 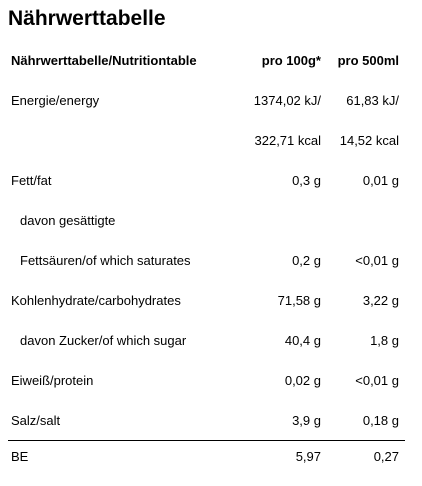 What do you see at coordinates (306, 180) in the screenshot?
I see `value-per-100g: 0,3 g` at bounding box center [306, 180].